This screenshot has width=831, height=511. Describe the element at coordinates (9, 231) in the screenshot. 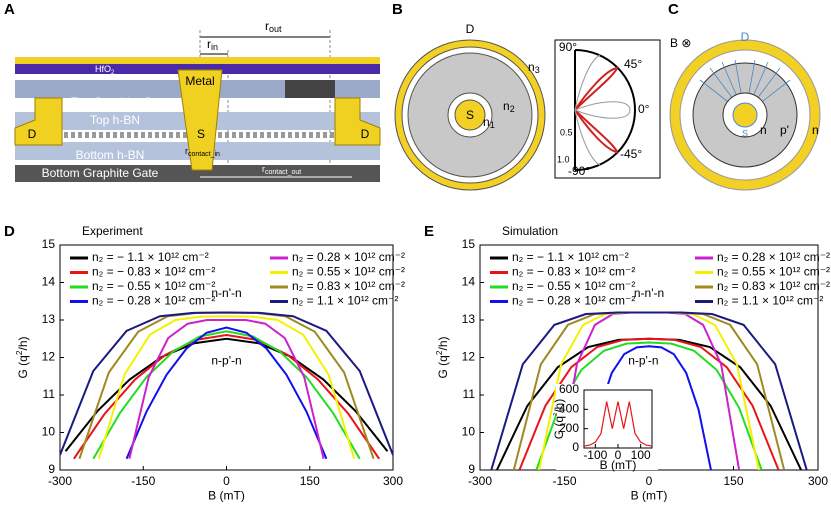

I see `panel-label: D` at that location.